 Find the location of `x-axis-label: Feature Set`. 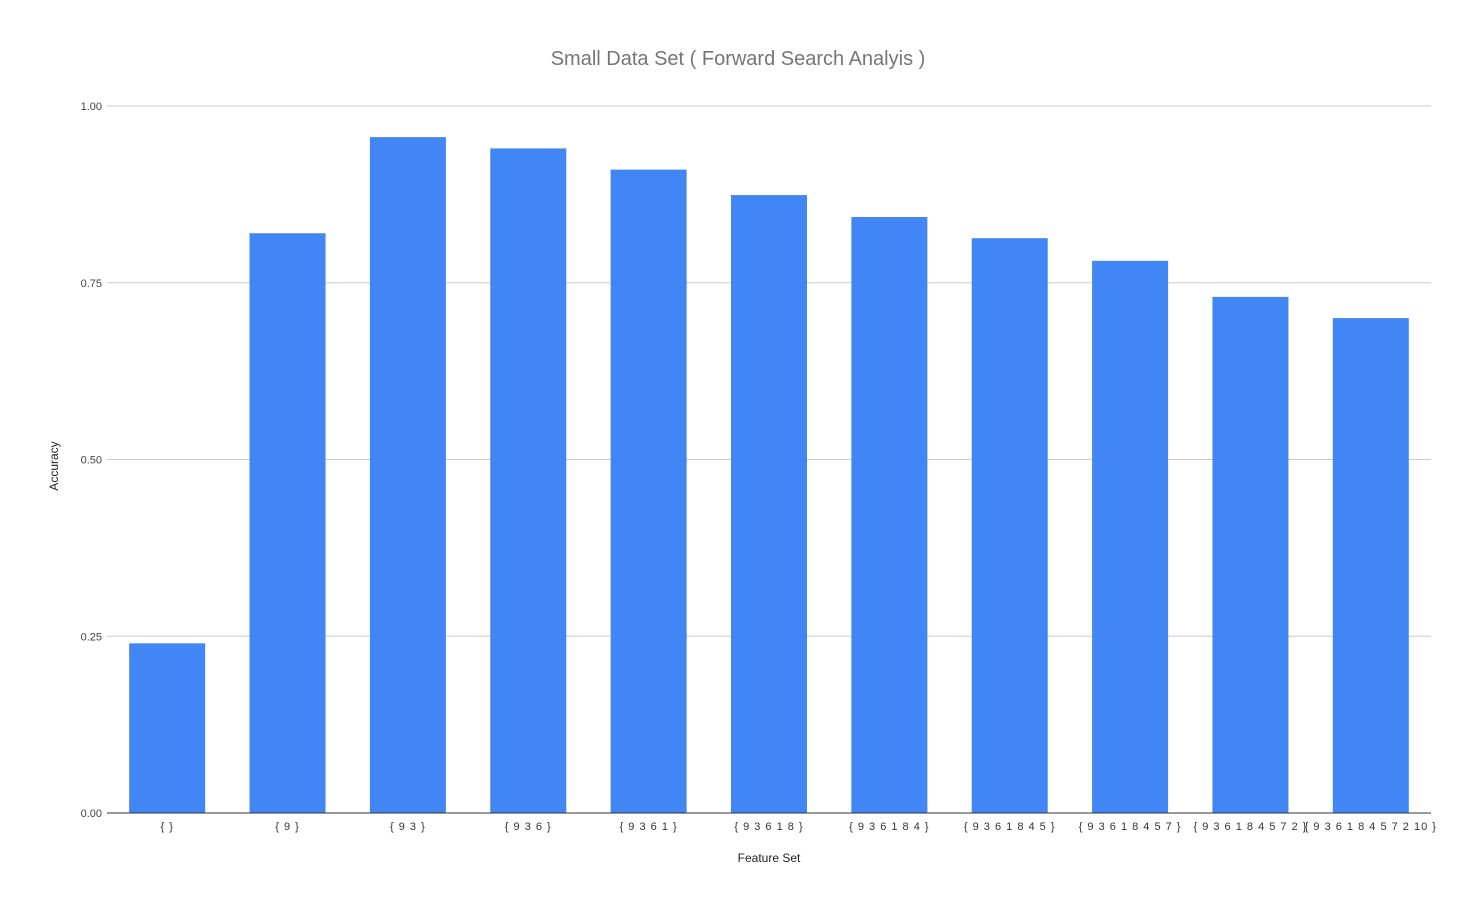

x-axis-label: Feature Set is located at coordinates (769, 858).